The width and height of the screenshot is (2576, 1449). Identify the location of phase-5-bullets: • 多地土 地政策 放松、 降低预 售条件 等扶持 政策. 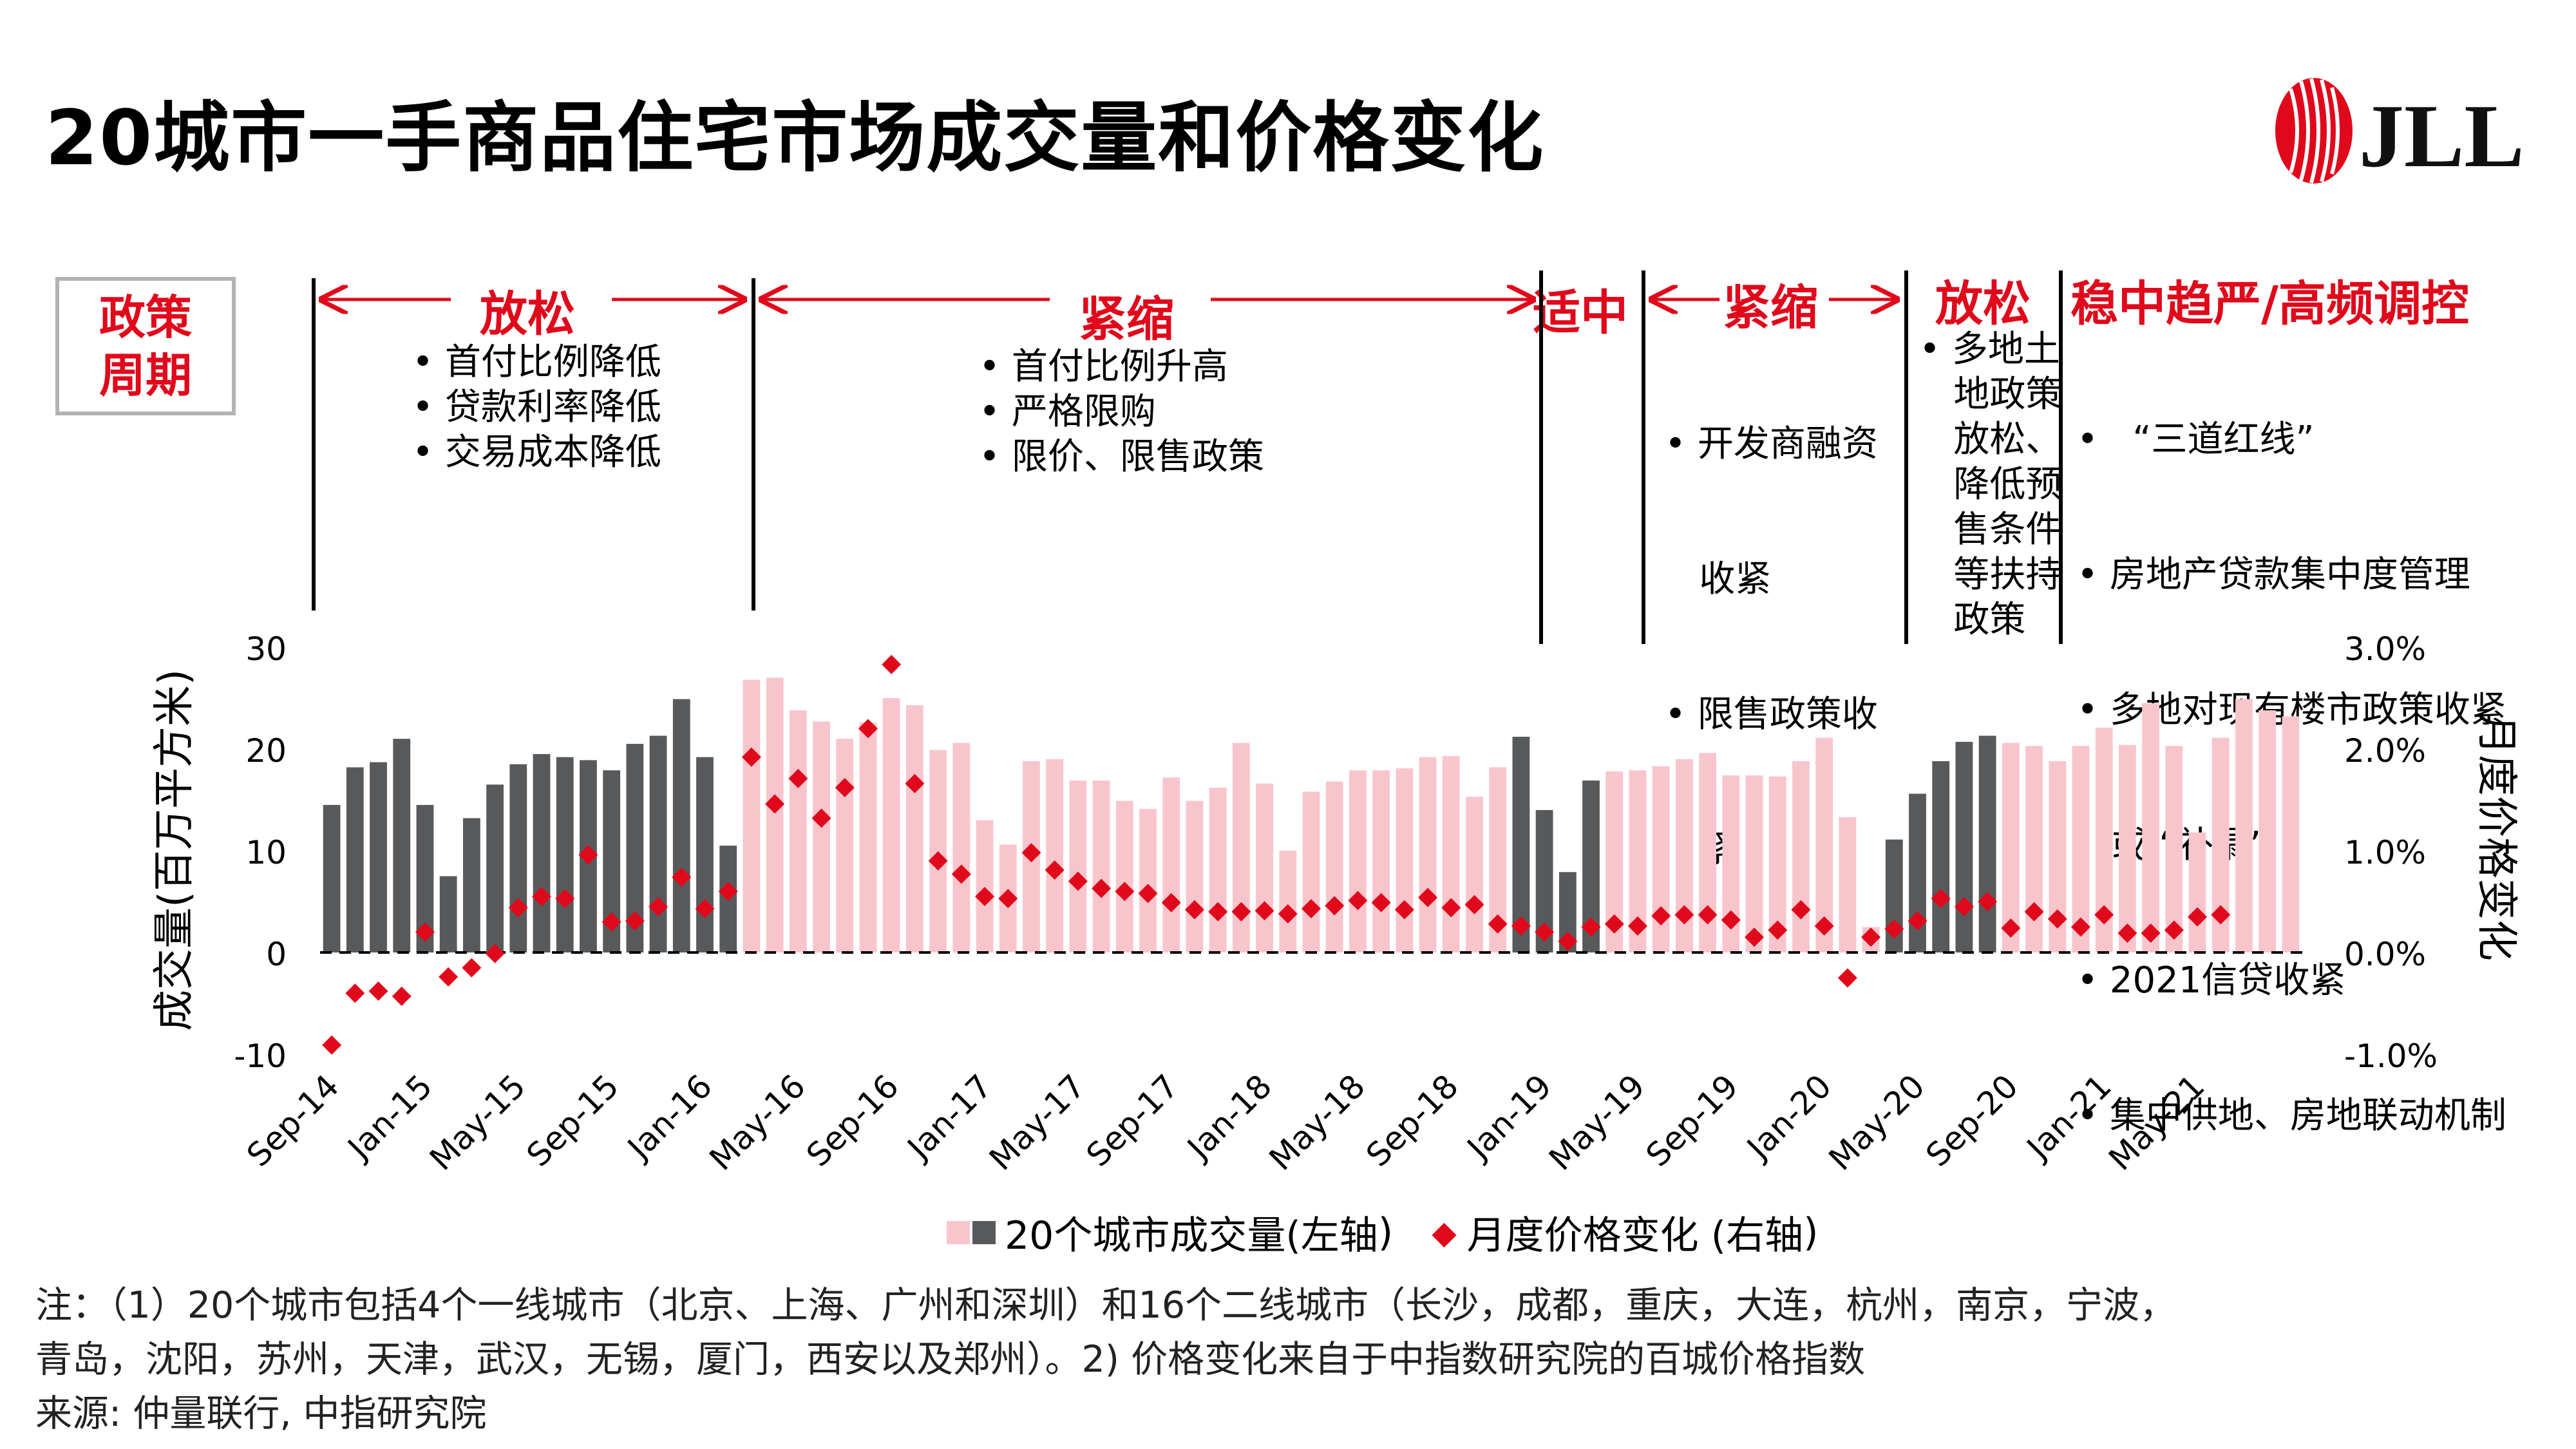
(1990, 485).